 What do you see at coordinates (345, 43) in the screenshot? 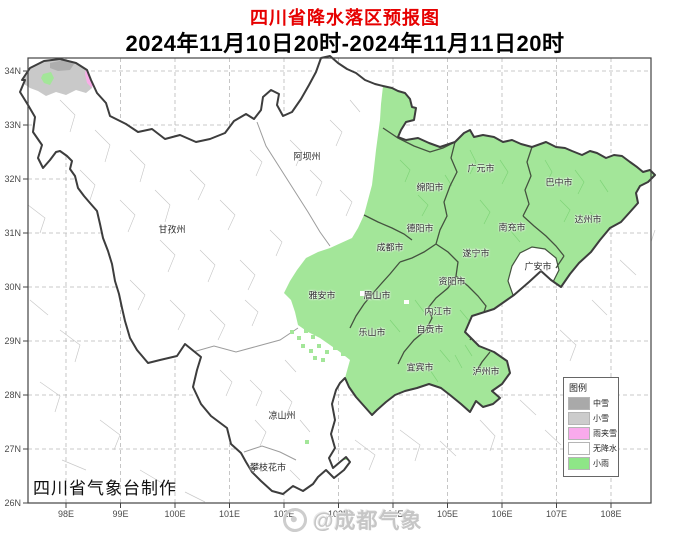
I see `valid-period: 2024年11月10日20时-2024年11月11日20时` at bounding box center [345, 43].